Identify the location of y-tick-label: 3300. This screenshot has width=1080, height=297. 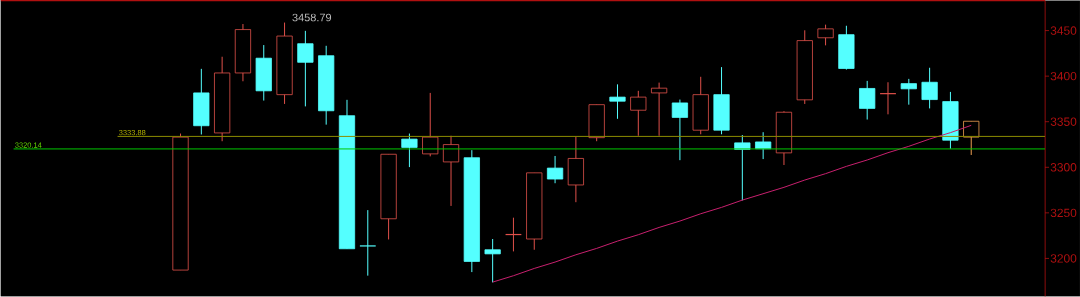
(1063, 167).